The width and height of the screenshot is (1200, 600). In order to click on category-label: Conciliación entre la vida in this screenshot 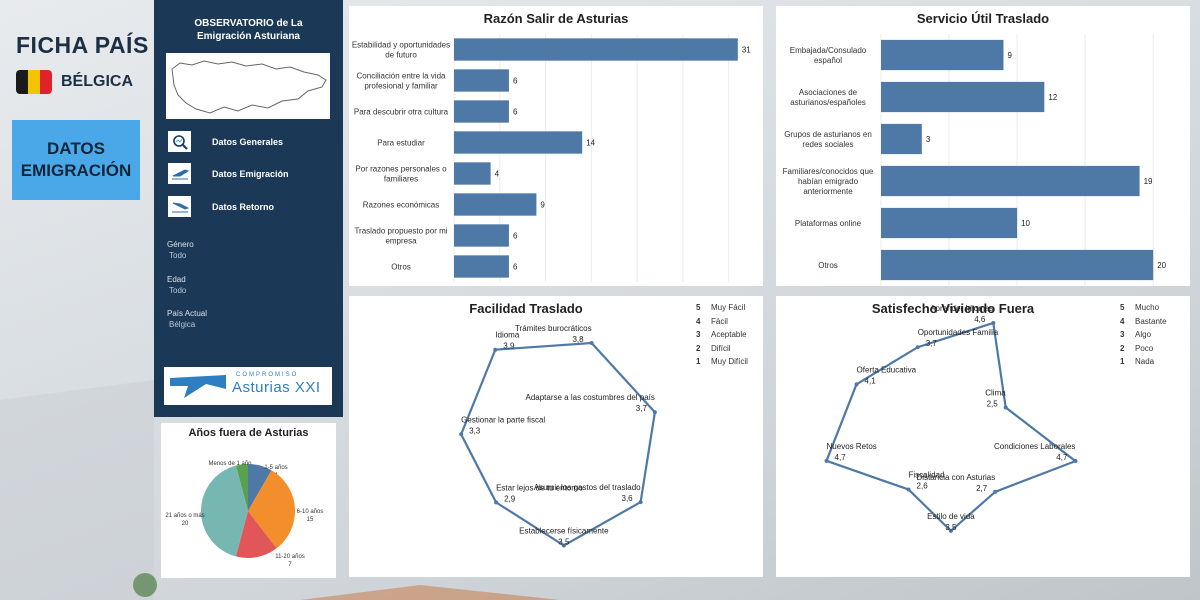, I will do `click(401, 76)`.